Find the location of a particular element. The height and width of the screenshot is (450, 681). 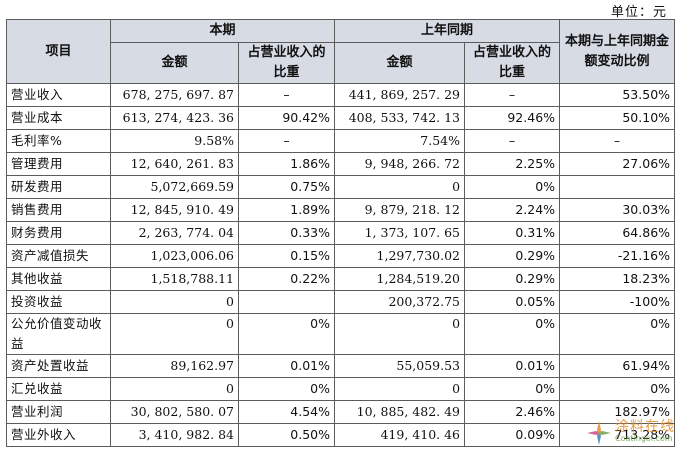

prior-amount-cell: 1, 373, 107. 65 is located at coordinates (400, 233).